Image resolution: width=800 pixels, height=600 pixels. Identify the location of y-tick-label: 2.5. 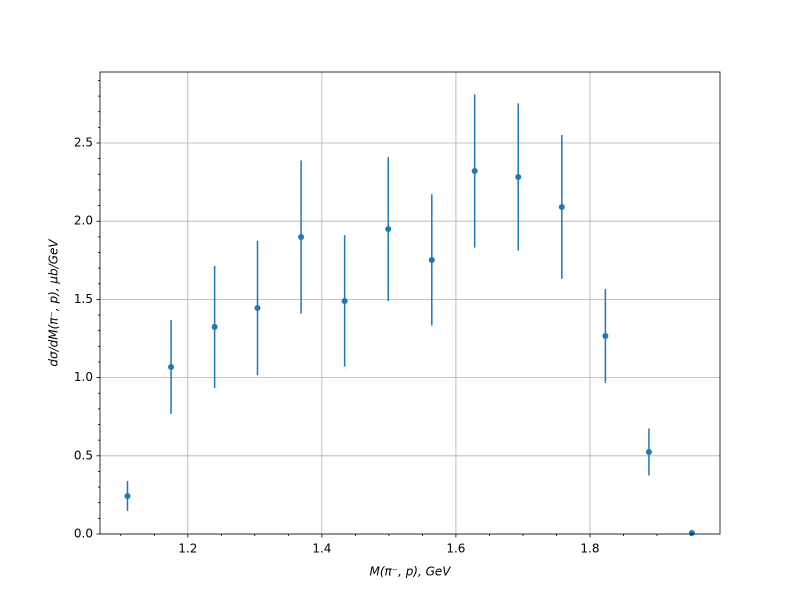
(83, 143).